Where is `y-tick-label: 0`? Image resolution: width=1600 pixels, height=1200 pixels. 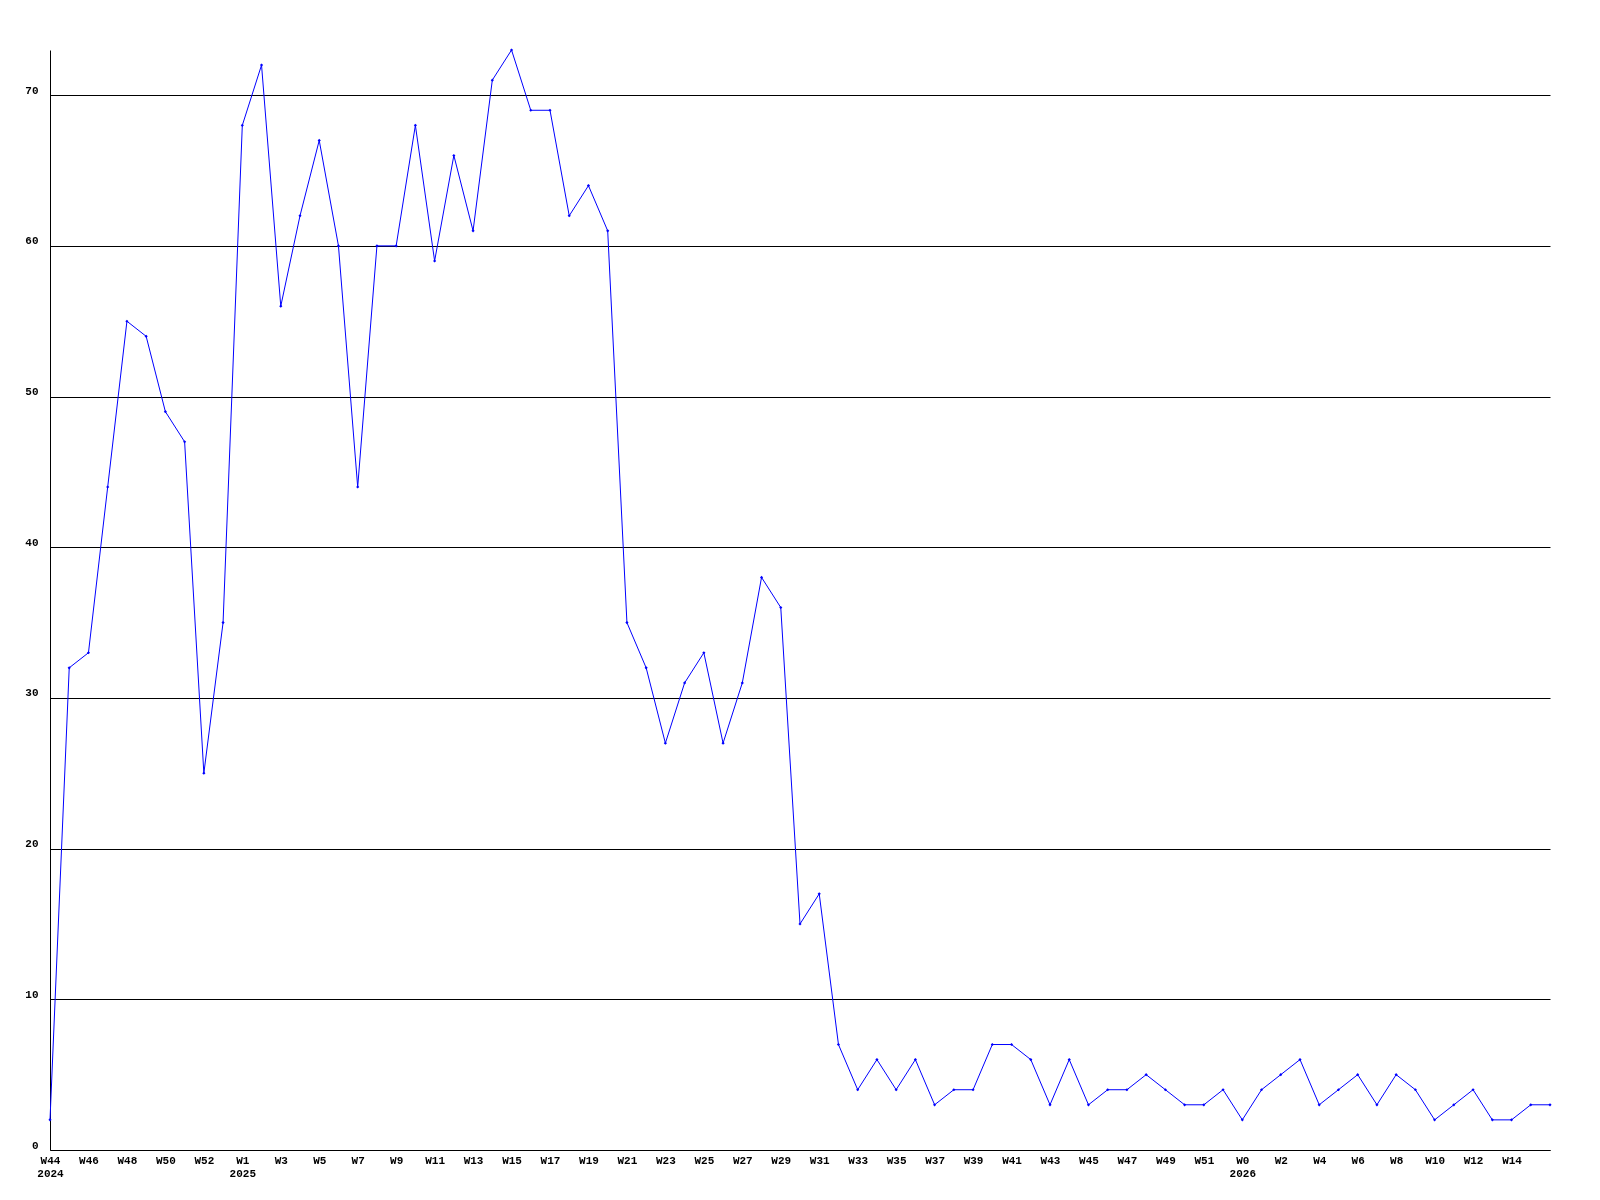
y-tick-label: 0 is located at coordinates (35, 1145).